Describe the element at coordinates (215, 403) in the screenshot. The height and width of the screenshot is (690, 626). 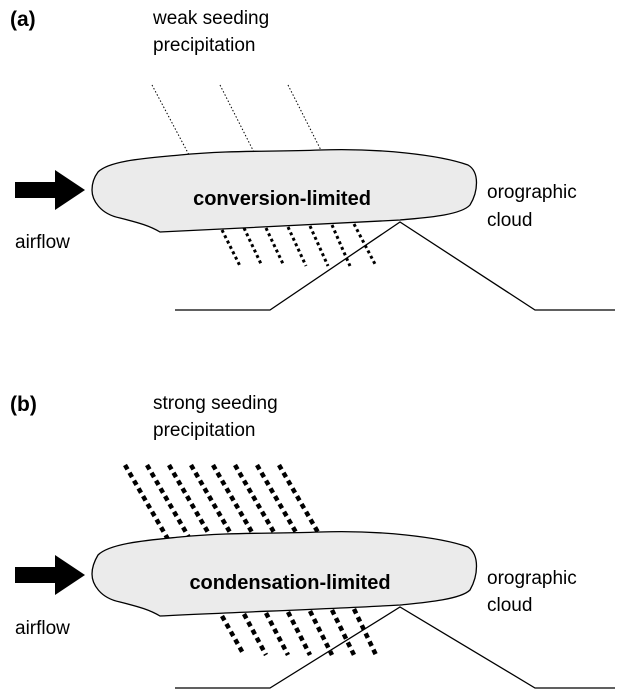
I see `seeding-text: strong seeding` at that location.